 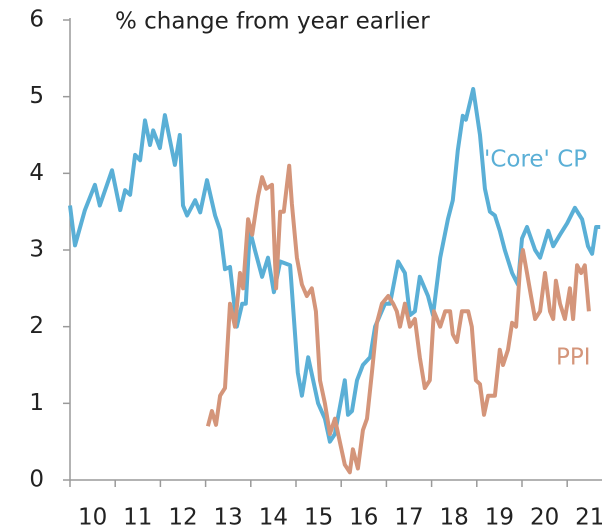 I want to click on series-label: PPI, so click(x=573, y=358).